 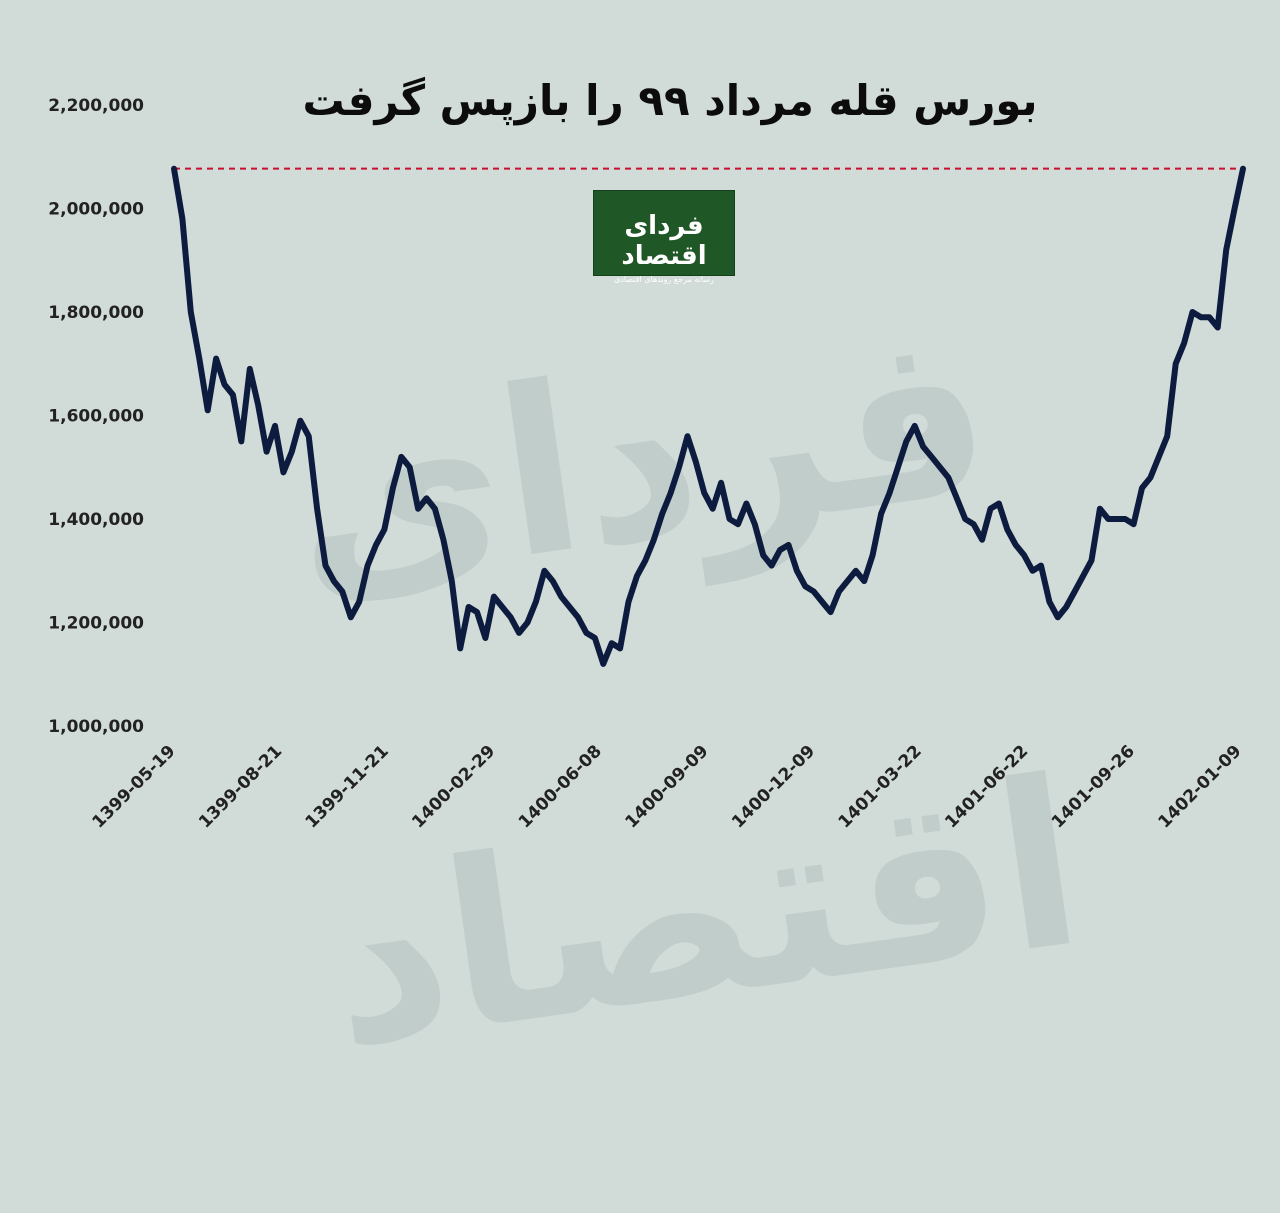 What do you see at coordinates (986, 786) in the screenshot?
I see `x-tick-label: 1401-06-22` at bounding box center [986, 786].